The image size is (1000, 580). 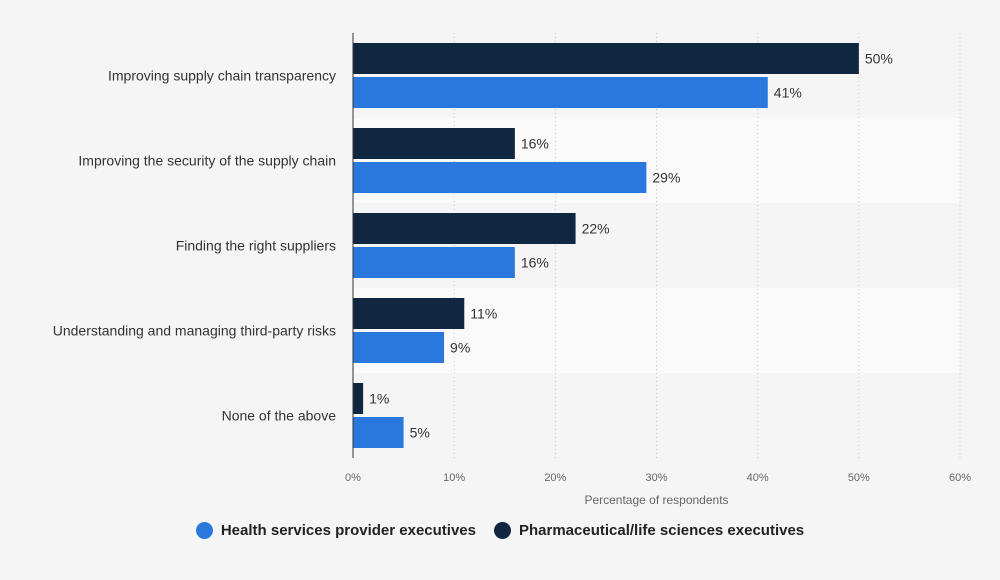 I want to click on x-tick-label: 10%, so click(x=454, y=478).